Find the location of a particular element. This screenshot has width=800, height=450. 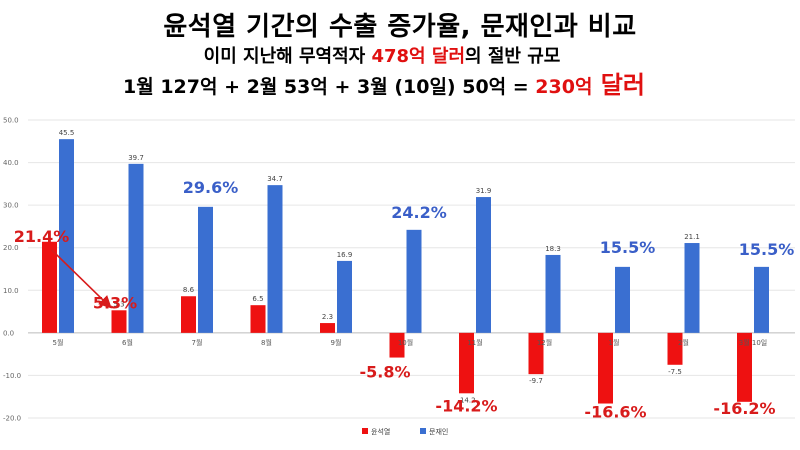

y-tick-label: 40.0 is located at coordinates (11, 163).